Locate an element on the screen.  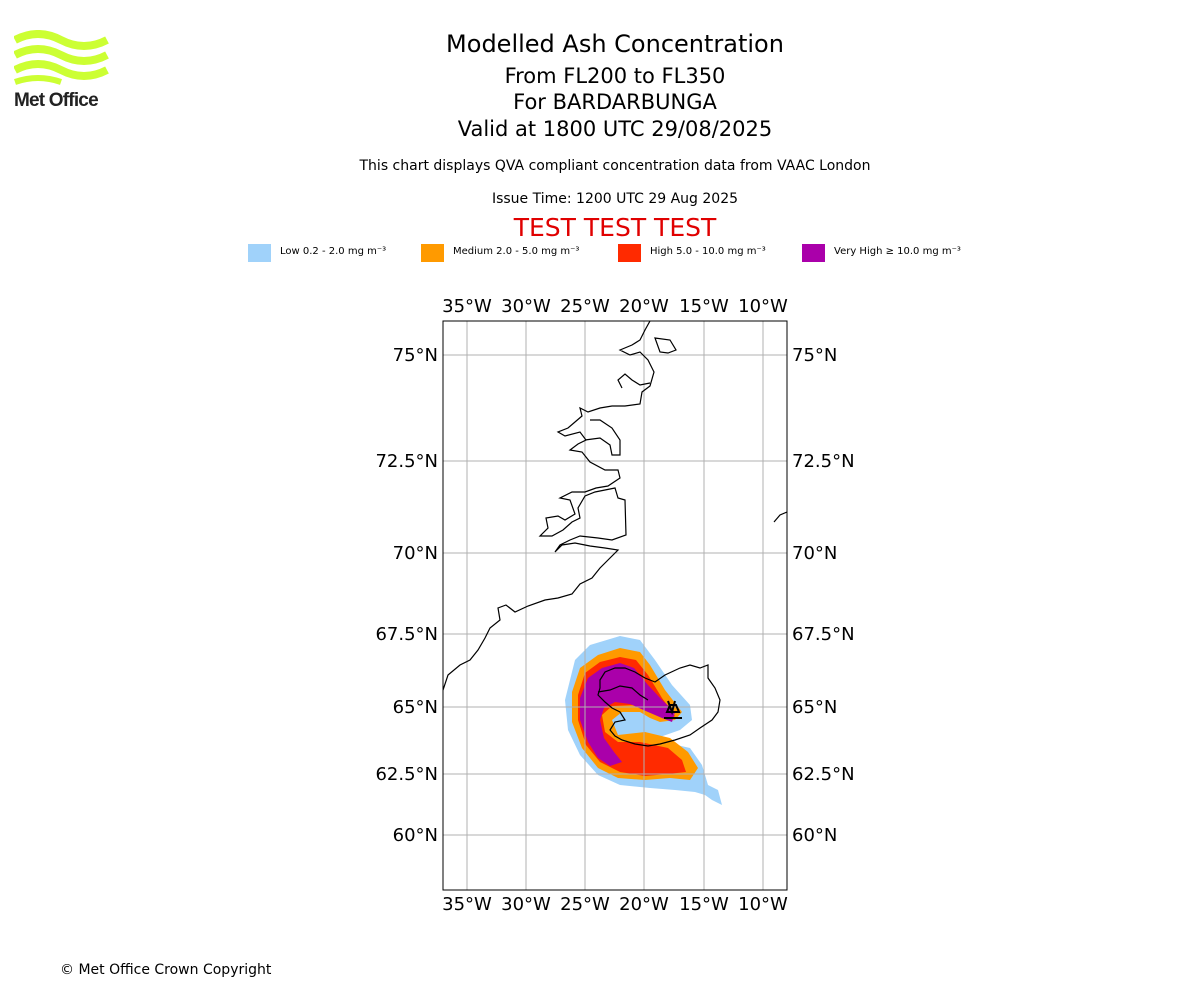
legend-swatch-high is located at coordinates (629, 253).